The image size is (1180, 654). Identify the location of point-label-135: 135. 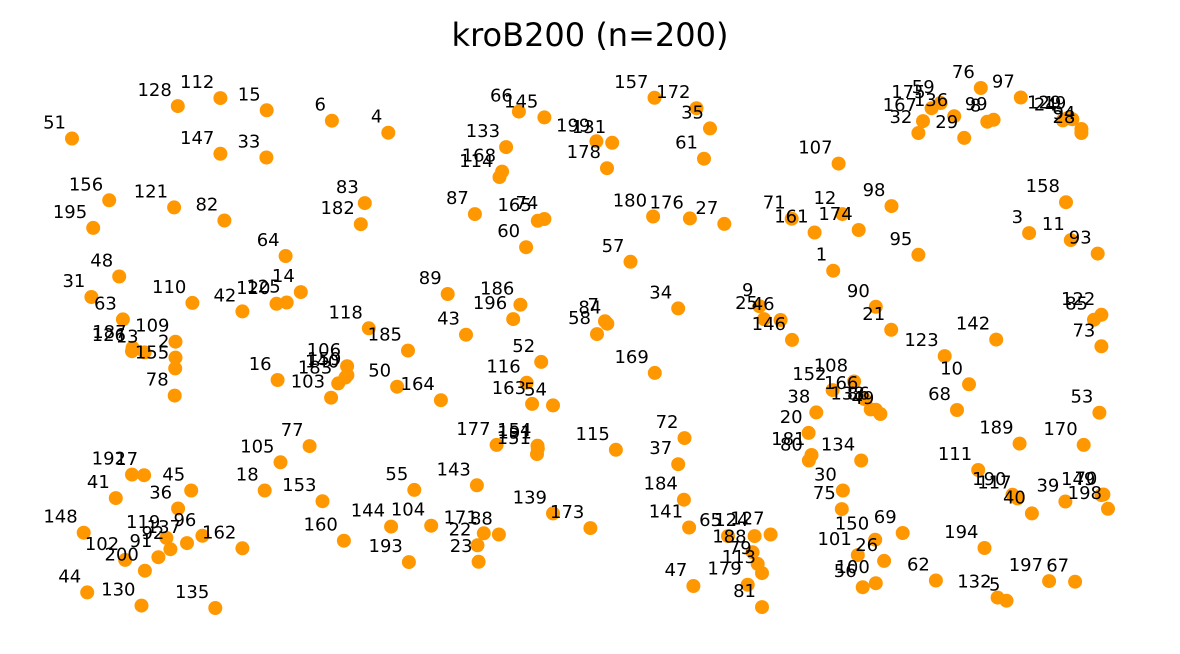
(192, 592).